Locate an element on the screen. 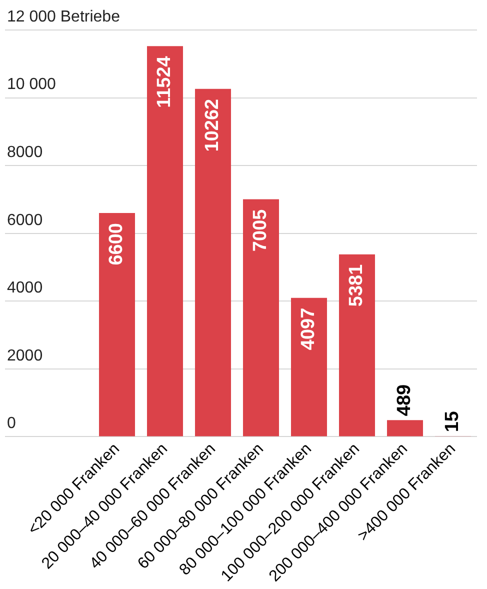 The width and height of the screenshot is (487, 589). data-label: 11524 is located at coordinates (165, 82).